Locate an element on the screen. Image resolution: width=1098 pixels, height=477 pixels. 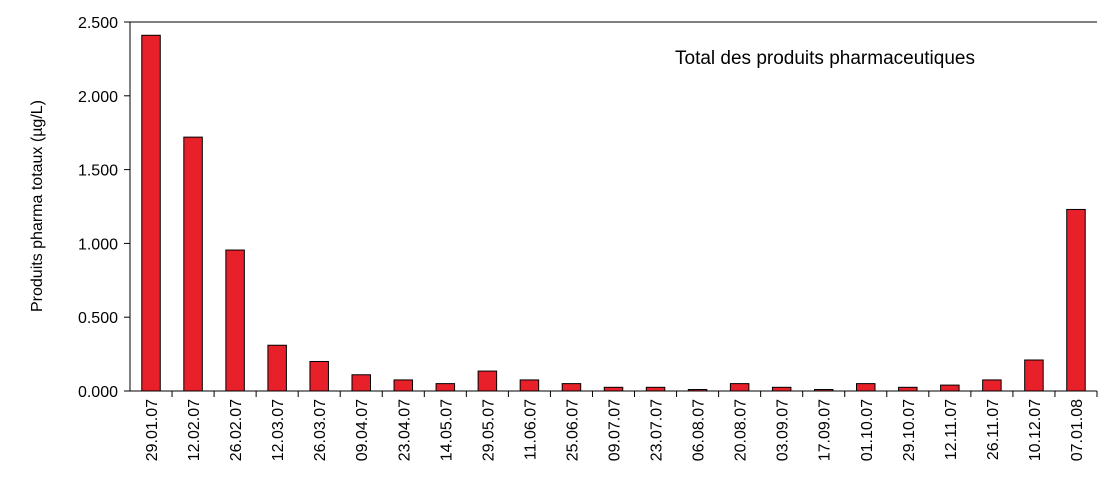
x-tick-label: 01.10.07 is located at coordinates (867, 430).